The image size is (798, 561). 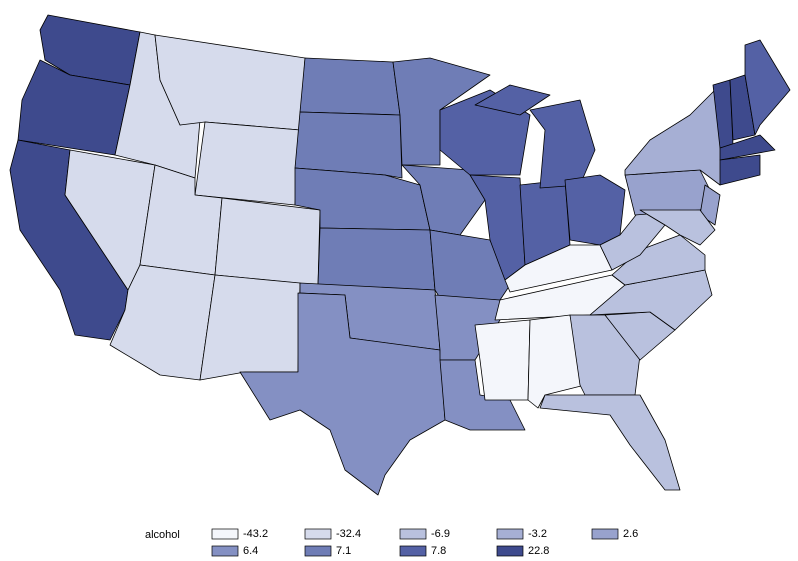 What do you see at coordinates (162, 535) in the screenshot?
I see `legend-title: alcohol` at bounding box center [162, 535].